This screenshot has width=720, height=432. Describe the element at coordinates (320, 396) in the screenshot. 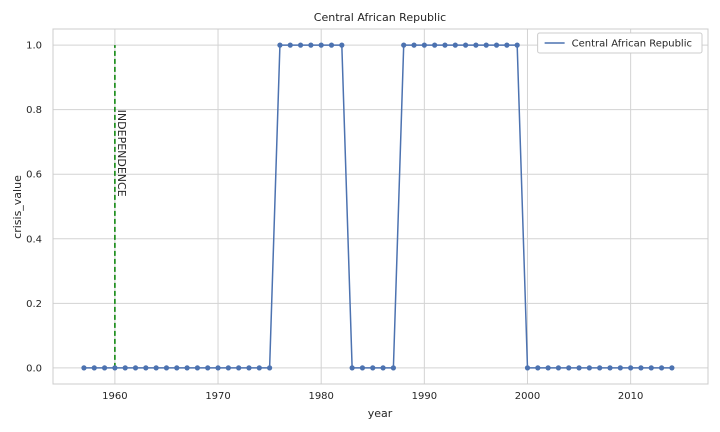

I see `x-tick-label: 1980` at that location.